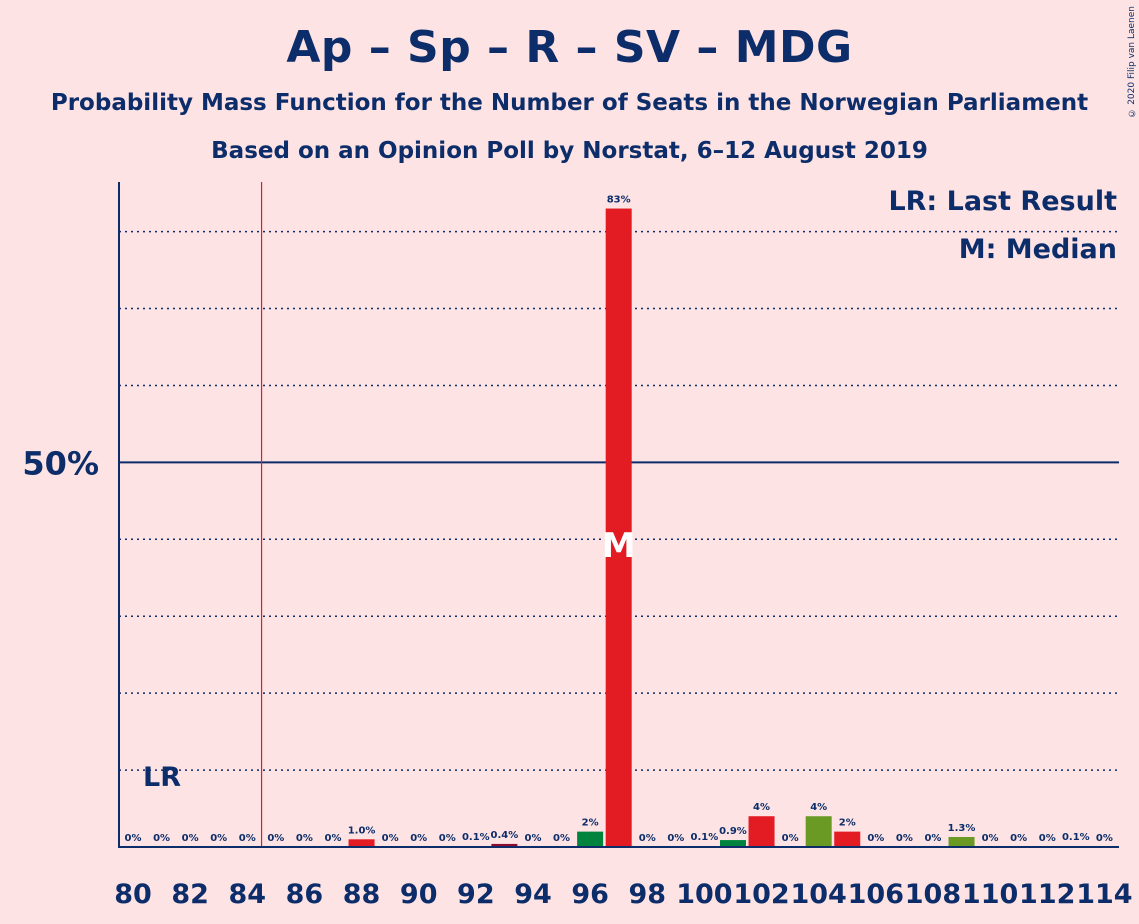  I want to click on median-marker: M, so click(619, 546).